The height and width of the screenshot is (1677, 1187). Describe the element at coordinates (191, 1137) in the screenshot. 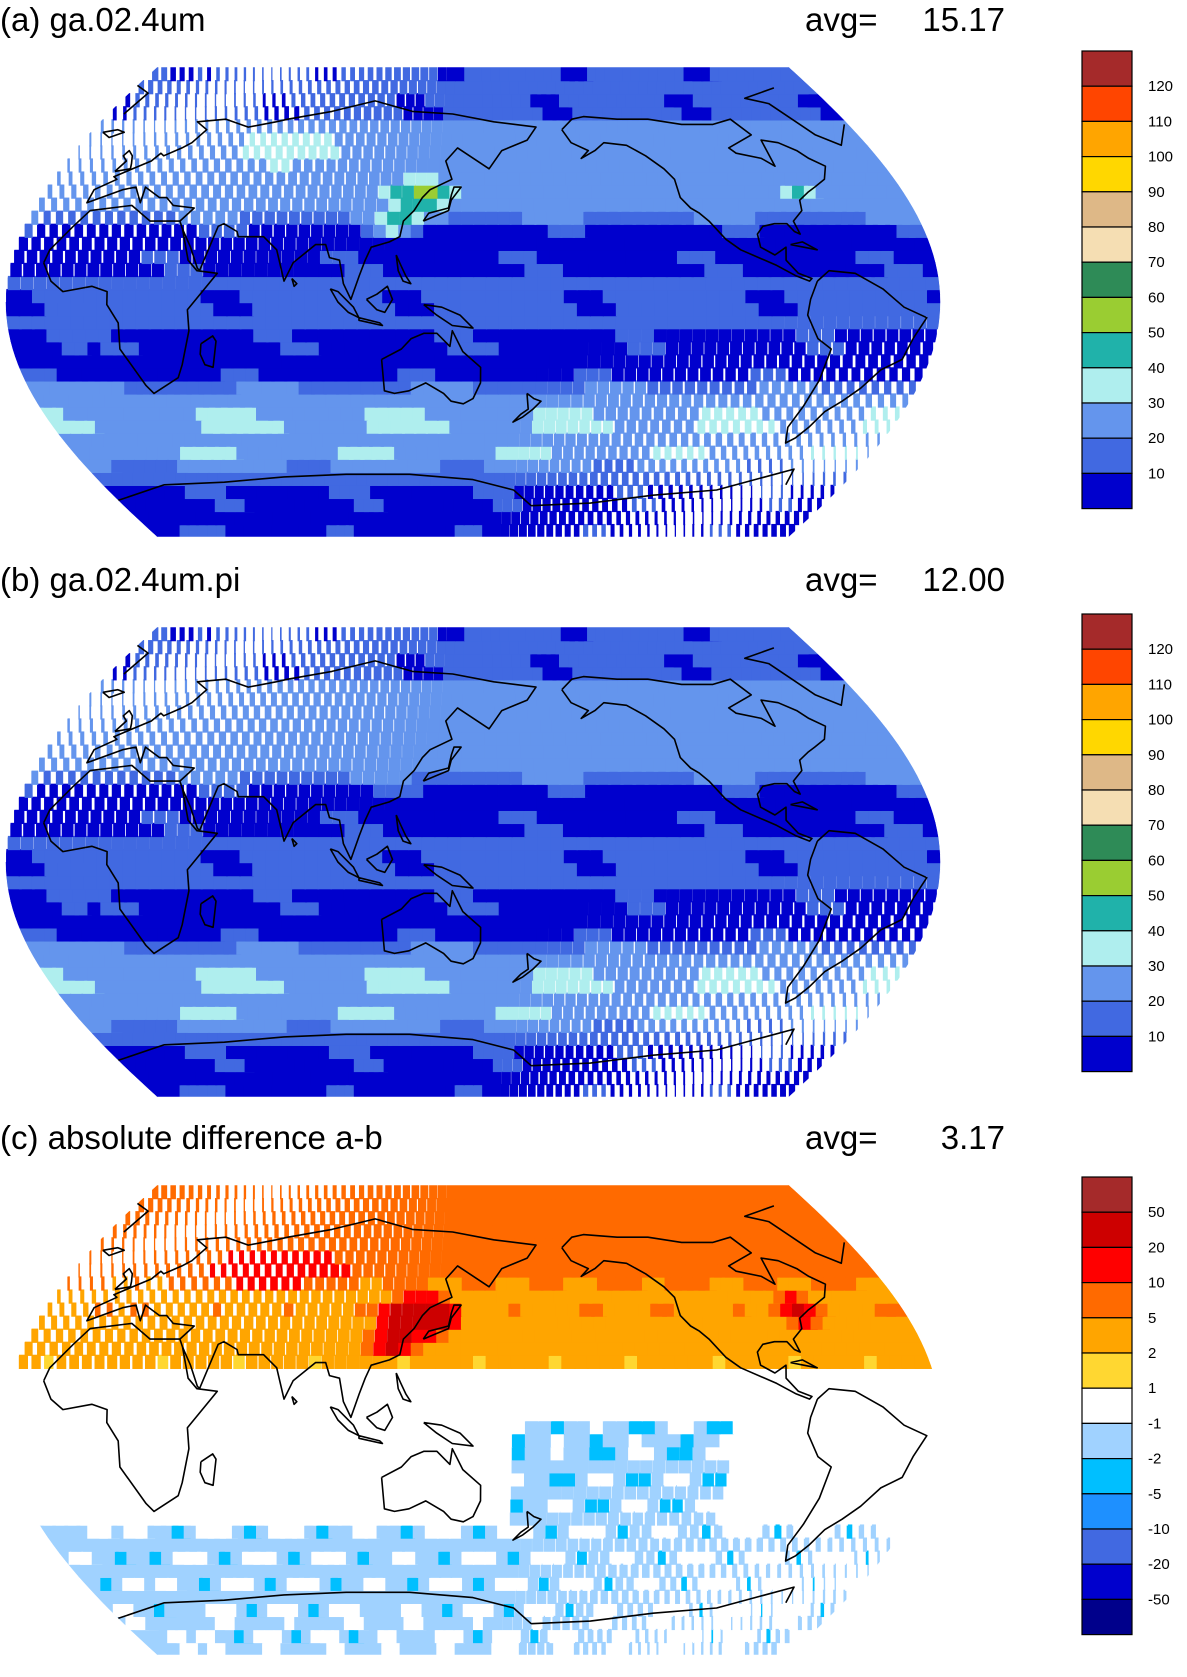

I see `panel-title: (c) absolute difference a-b` at that location.